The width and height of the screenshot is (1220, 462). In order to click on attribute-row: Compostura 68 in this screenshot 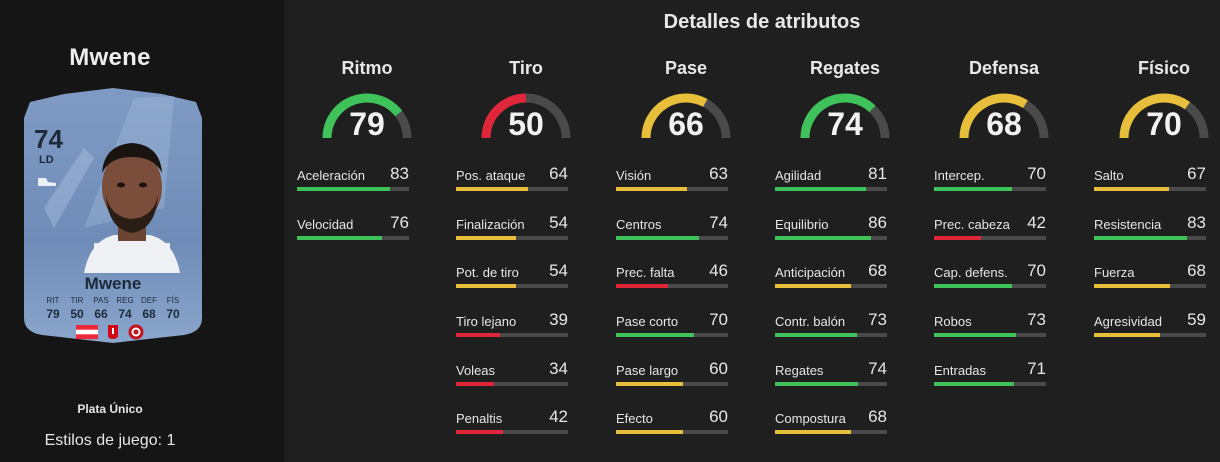, I will do `click(845, 429)`.